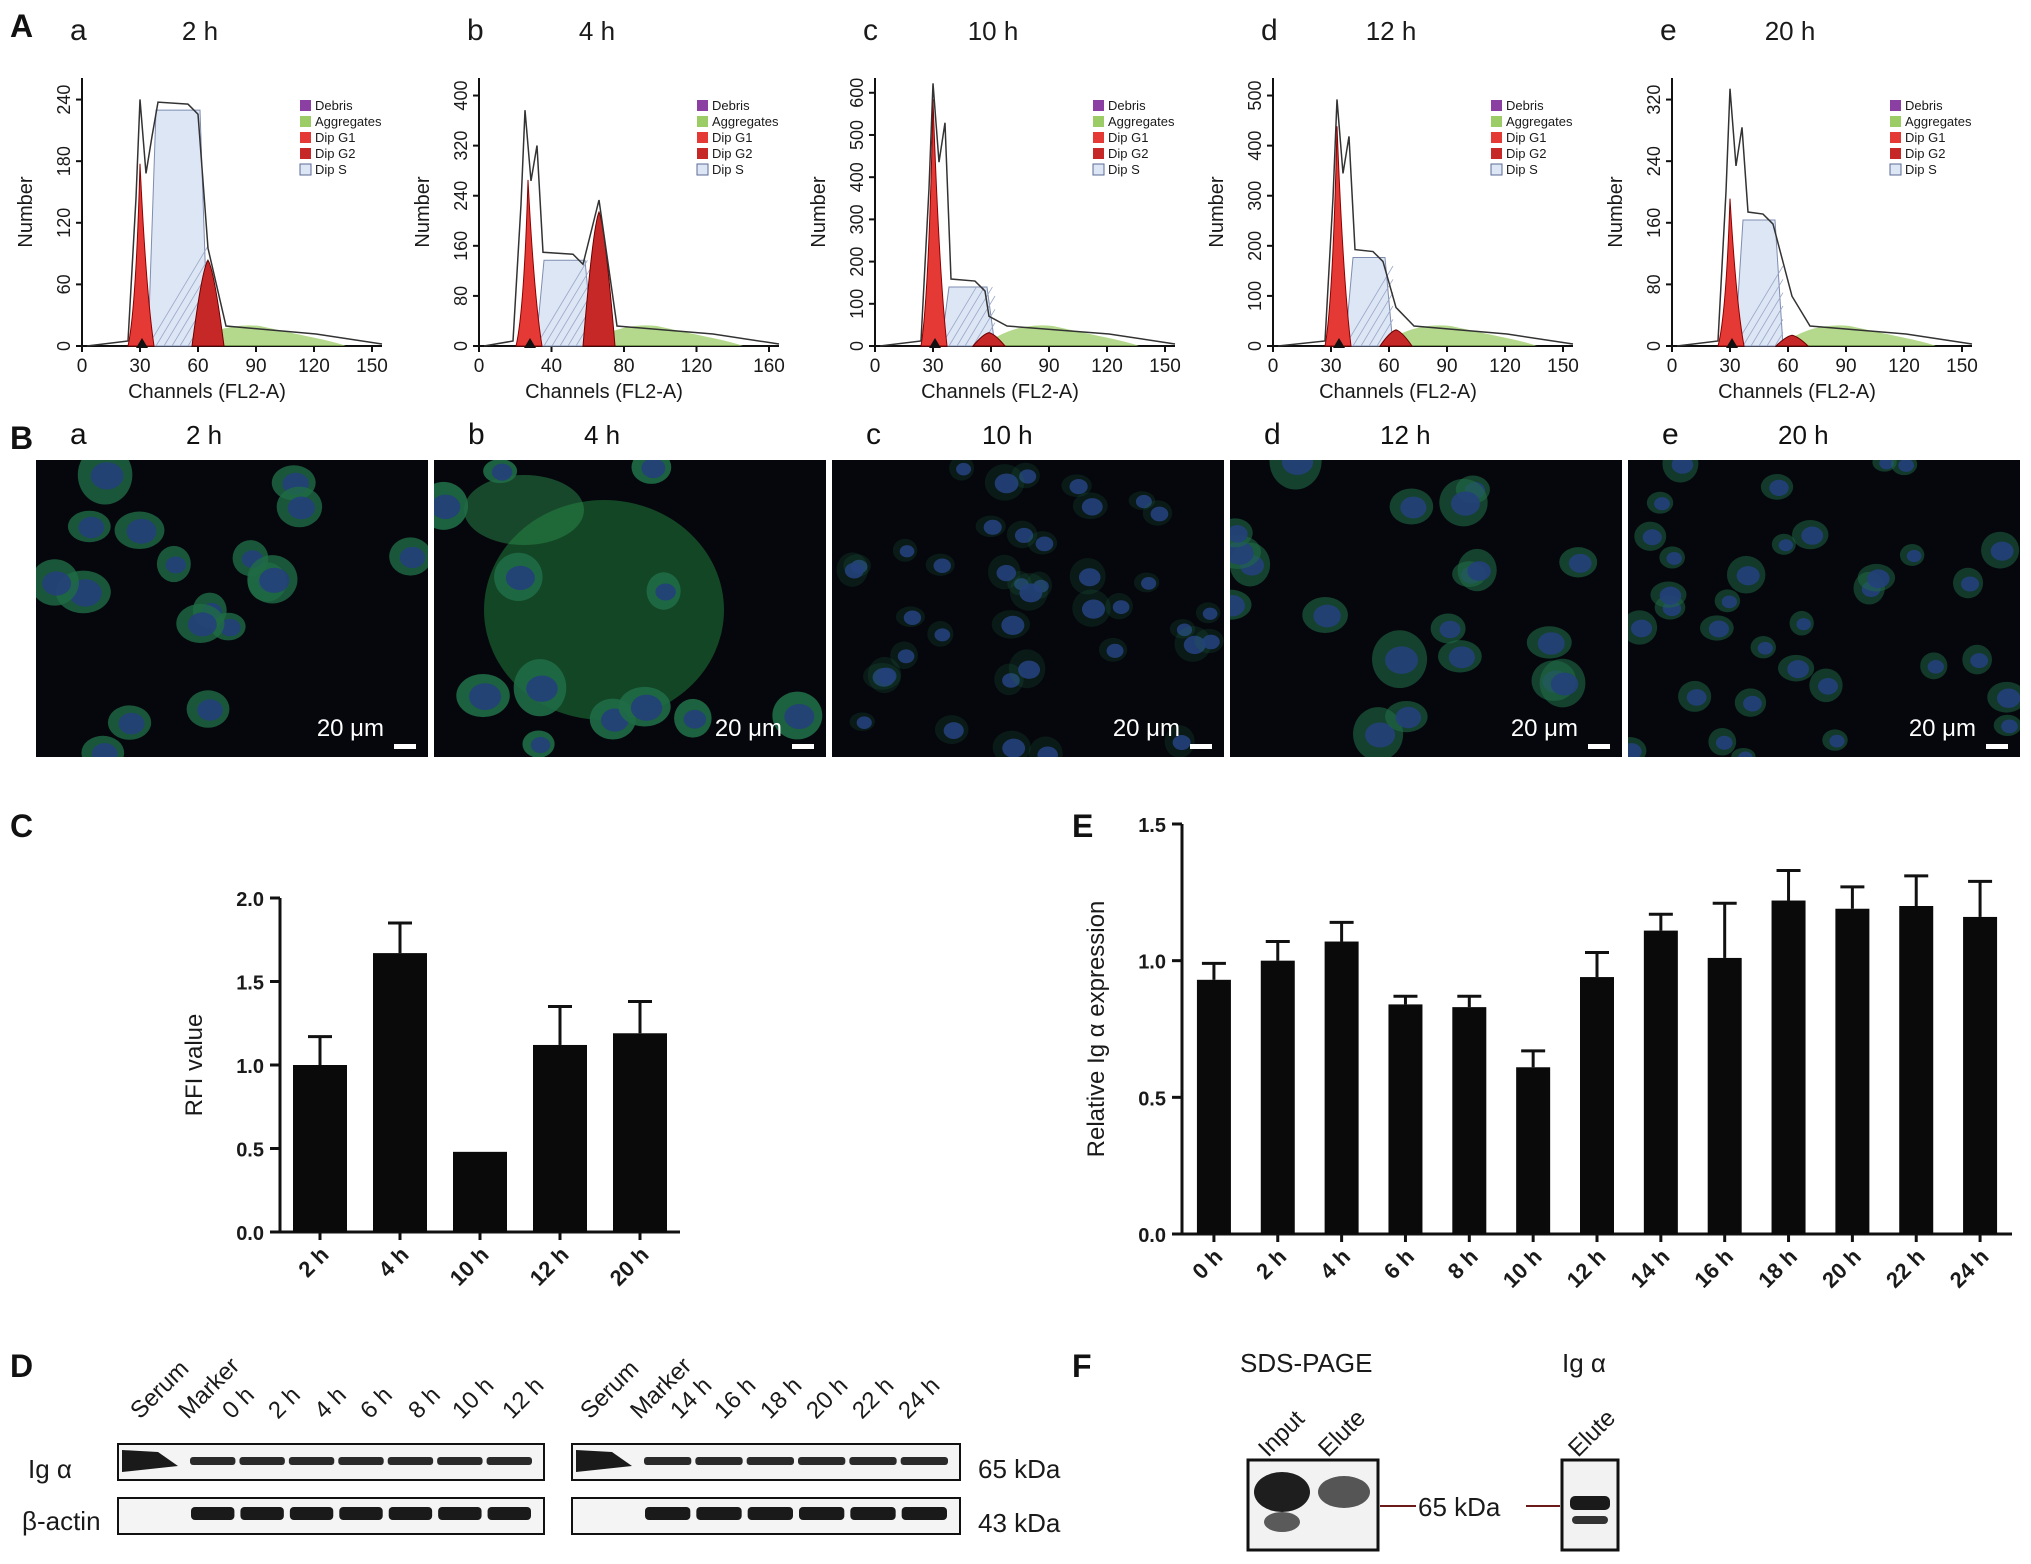 The height and width of the screenshot is (1564, 2031). I want to click on x-tick-label: 6 h, so click(1399, 1264).